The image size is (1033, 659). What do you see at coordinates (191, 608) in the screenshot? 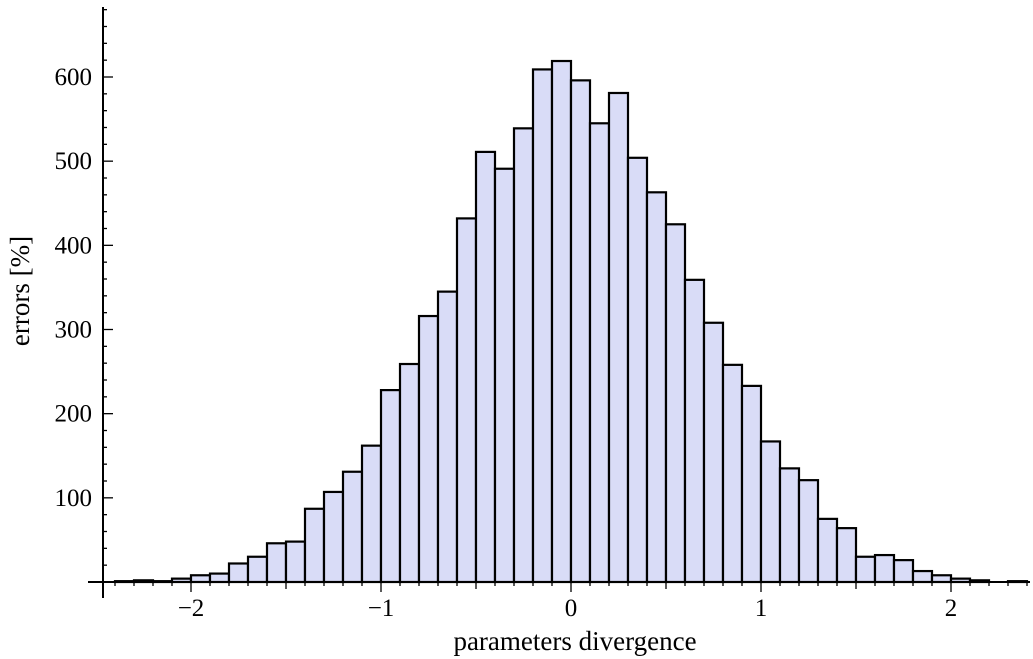
I see `x-tick-label: −2` at bounding box center [191, 608].